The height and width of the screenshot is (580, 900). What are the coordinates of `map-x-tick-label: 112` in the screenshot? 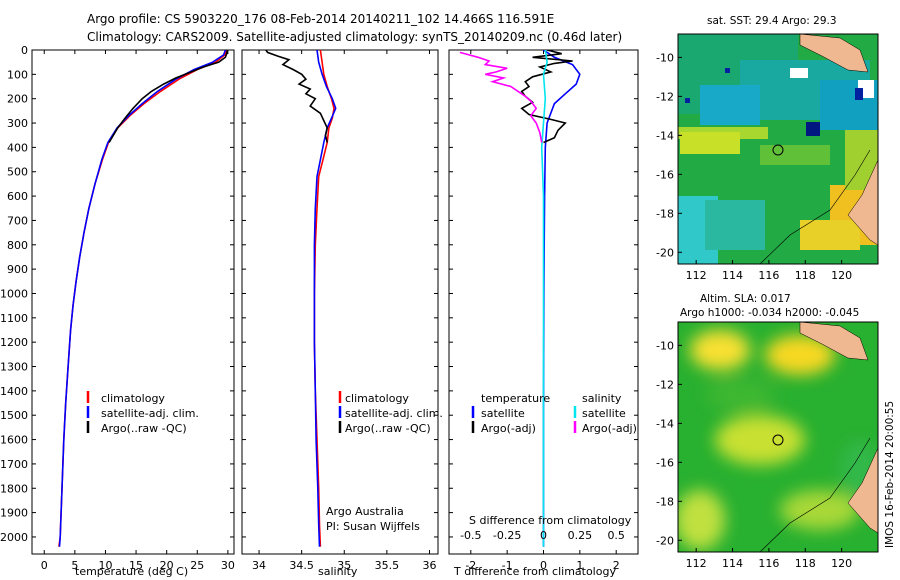 It's located at (696, 563).